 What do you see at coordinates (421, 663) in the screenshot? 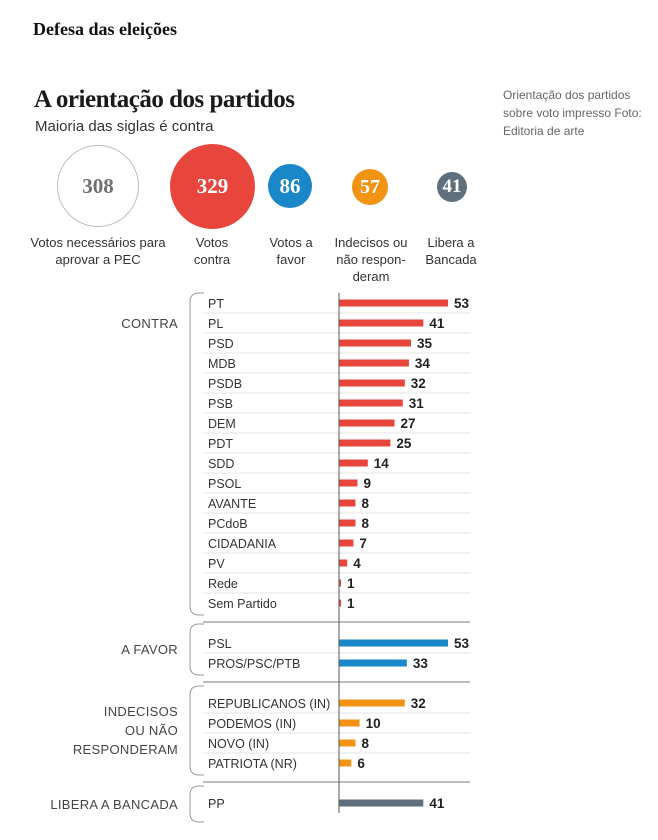
I see `bar-value-label: 33` at bounding box center [421, 663].